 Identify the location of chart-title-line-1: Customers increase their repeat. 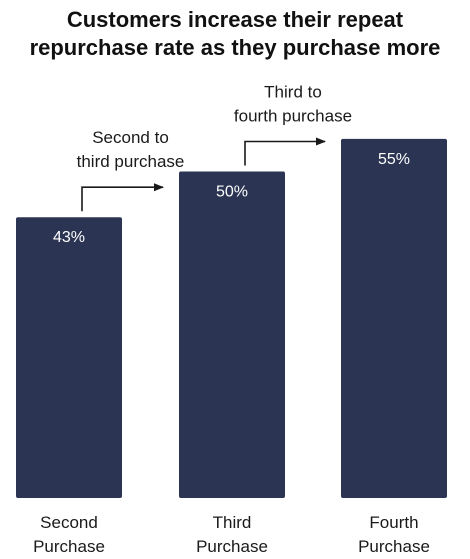
(235, 19).